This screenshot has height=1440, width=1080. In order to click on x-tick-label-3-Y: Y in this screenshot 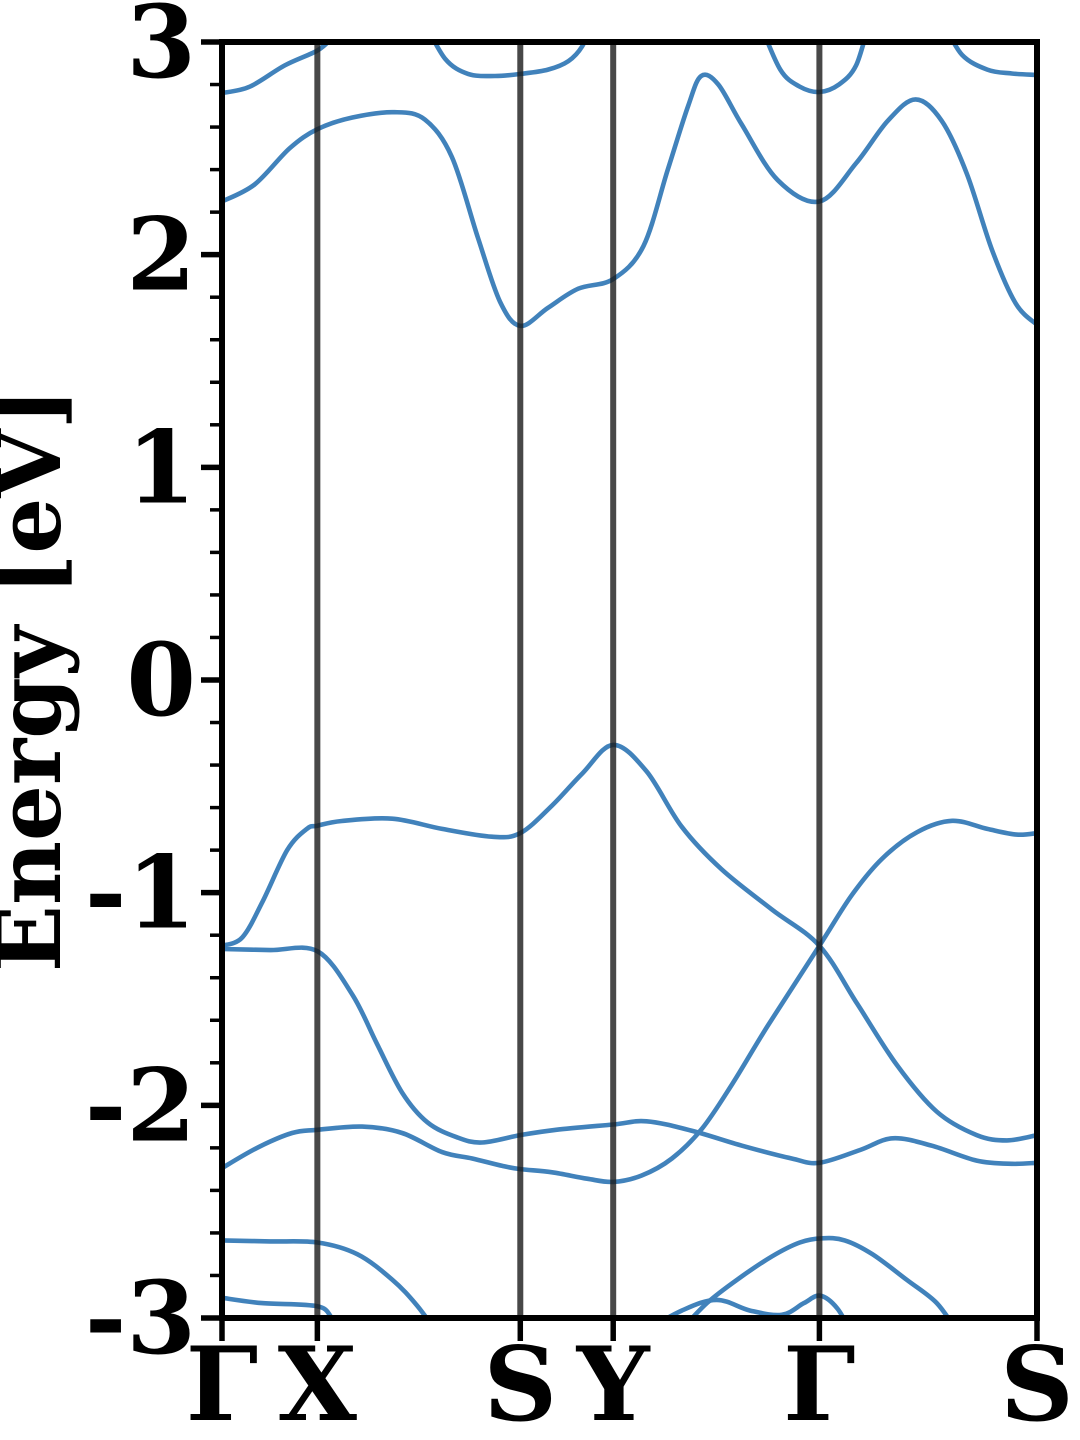, I will do `click(613, 1382)`.